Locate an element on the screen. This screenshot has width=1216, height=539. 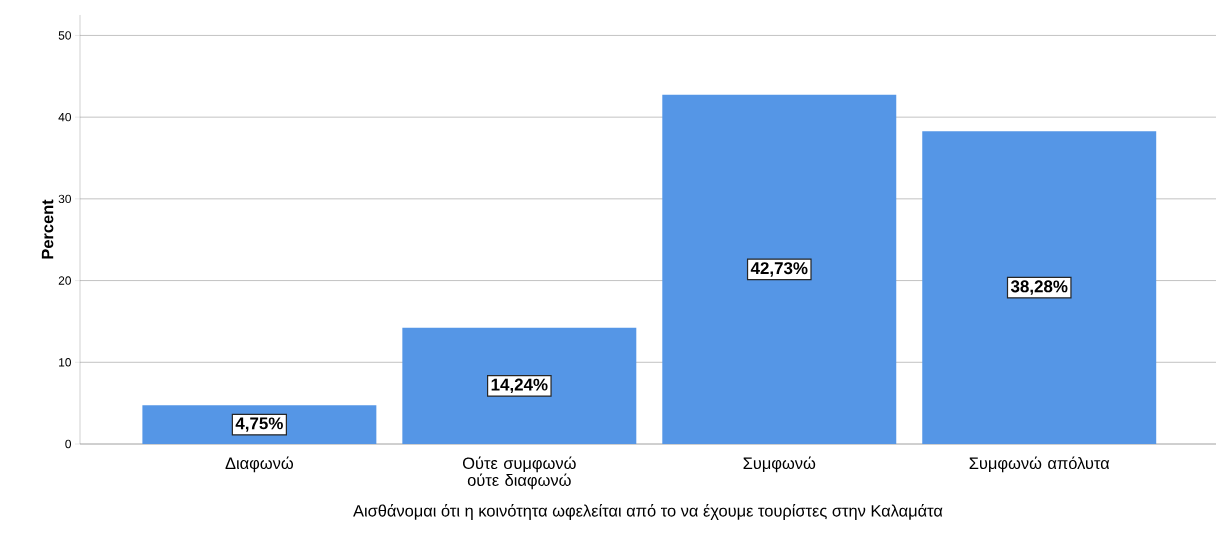
x-tick-label: Διαφωνώ is located at coordinates (259, 464).